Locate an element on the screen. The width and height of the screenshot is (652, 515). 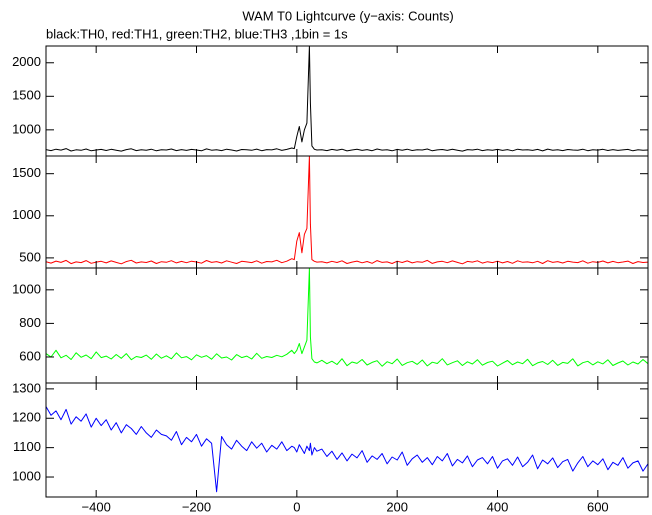
x-tick-label: −200 is located at coordinates (196, 506).